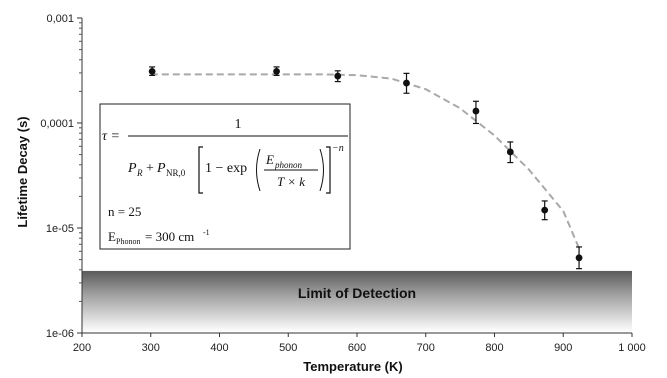 The height and width of the screenshot is (378, 667). What do you see at coordinates (111, 136) in the screenshot?
I see `equation-tau: τ =` at bounding box center [111, 136].